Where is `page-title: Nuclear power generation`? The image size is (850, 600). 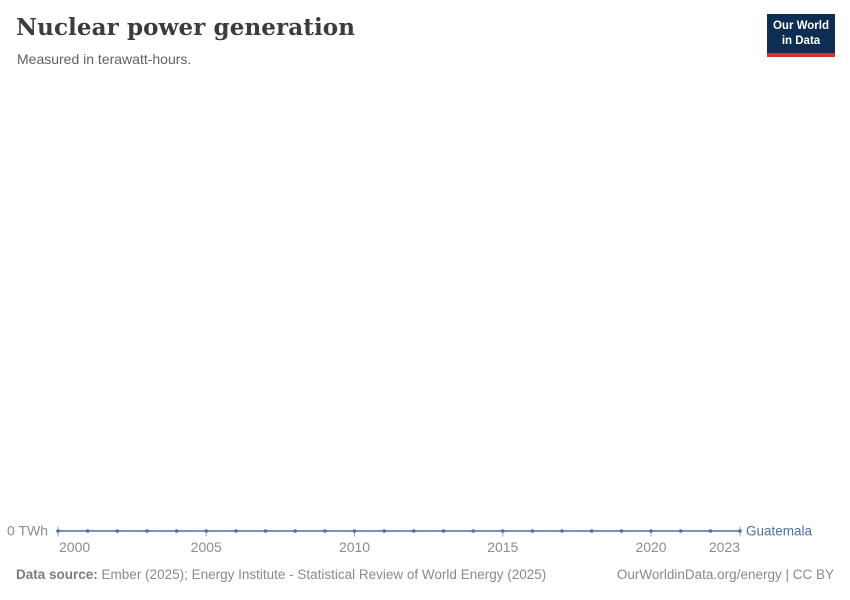
page-title: Nuclear power generation is located at coordinates (186, 27).